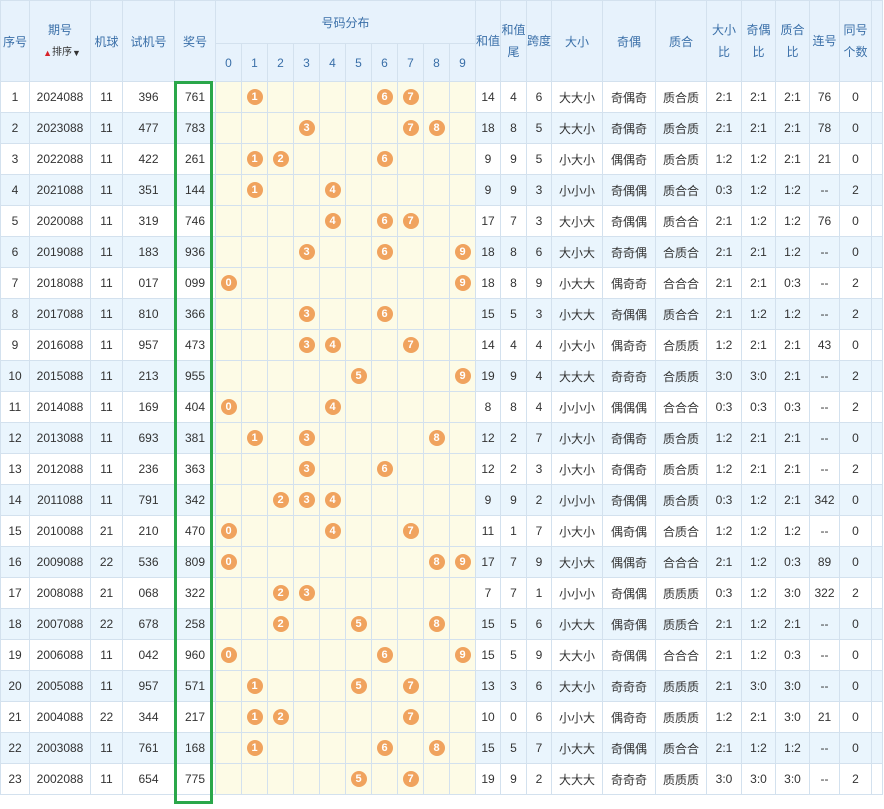 The width and height of the screenshot is (884, 809). Describe the element at coordinates (792, 283) in the screenshot. I see `cell-pc-ratio: 0:3` at that location.